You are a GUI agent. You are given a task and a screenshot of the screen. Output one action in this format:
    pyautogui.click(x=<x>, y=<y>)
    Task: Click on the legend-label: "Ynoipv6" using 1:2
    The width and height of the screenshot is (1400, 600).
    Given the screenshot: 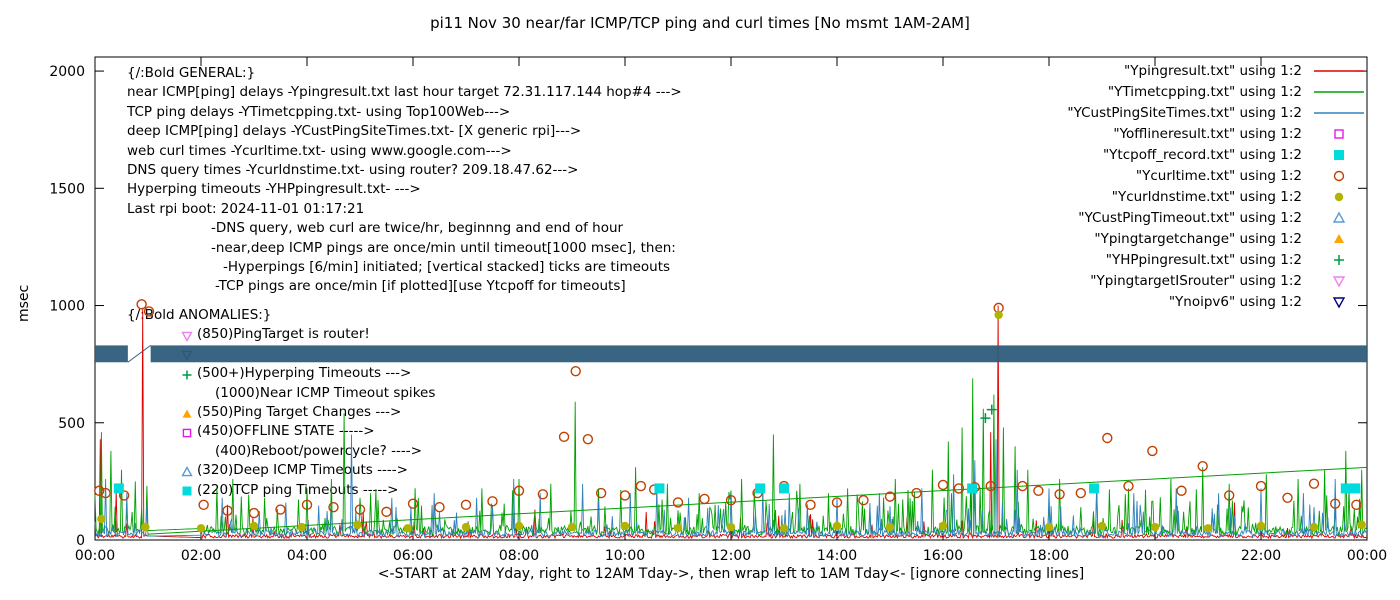 What is the action you would take?
    pyautogui.click(x=1235, y=301)
    